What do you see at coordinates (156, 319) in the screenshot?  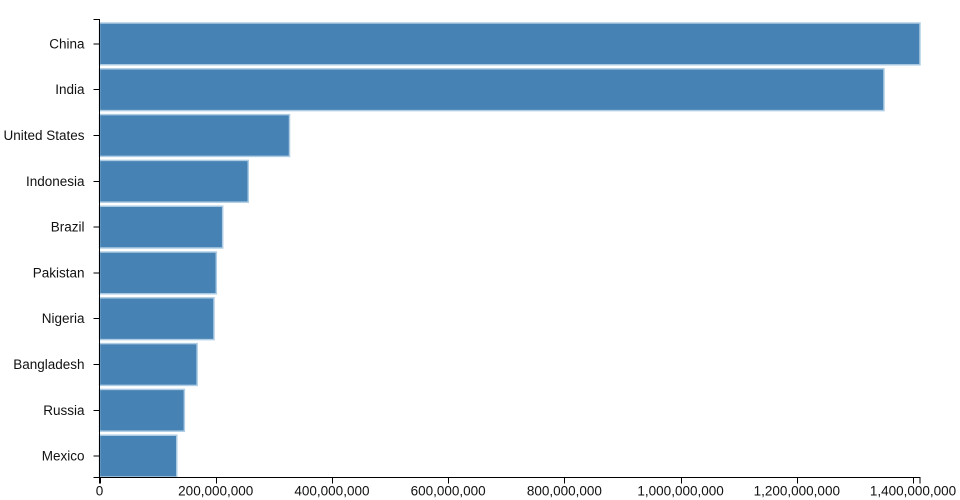 I see `bar-nigeria` at bounding box center [156, 319].